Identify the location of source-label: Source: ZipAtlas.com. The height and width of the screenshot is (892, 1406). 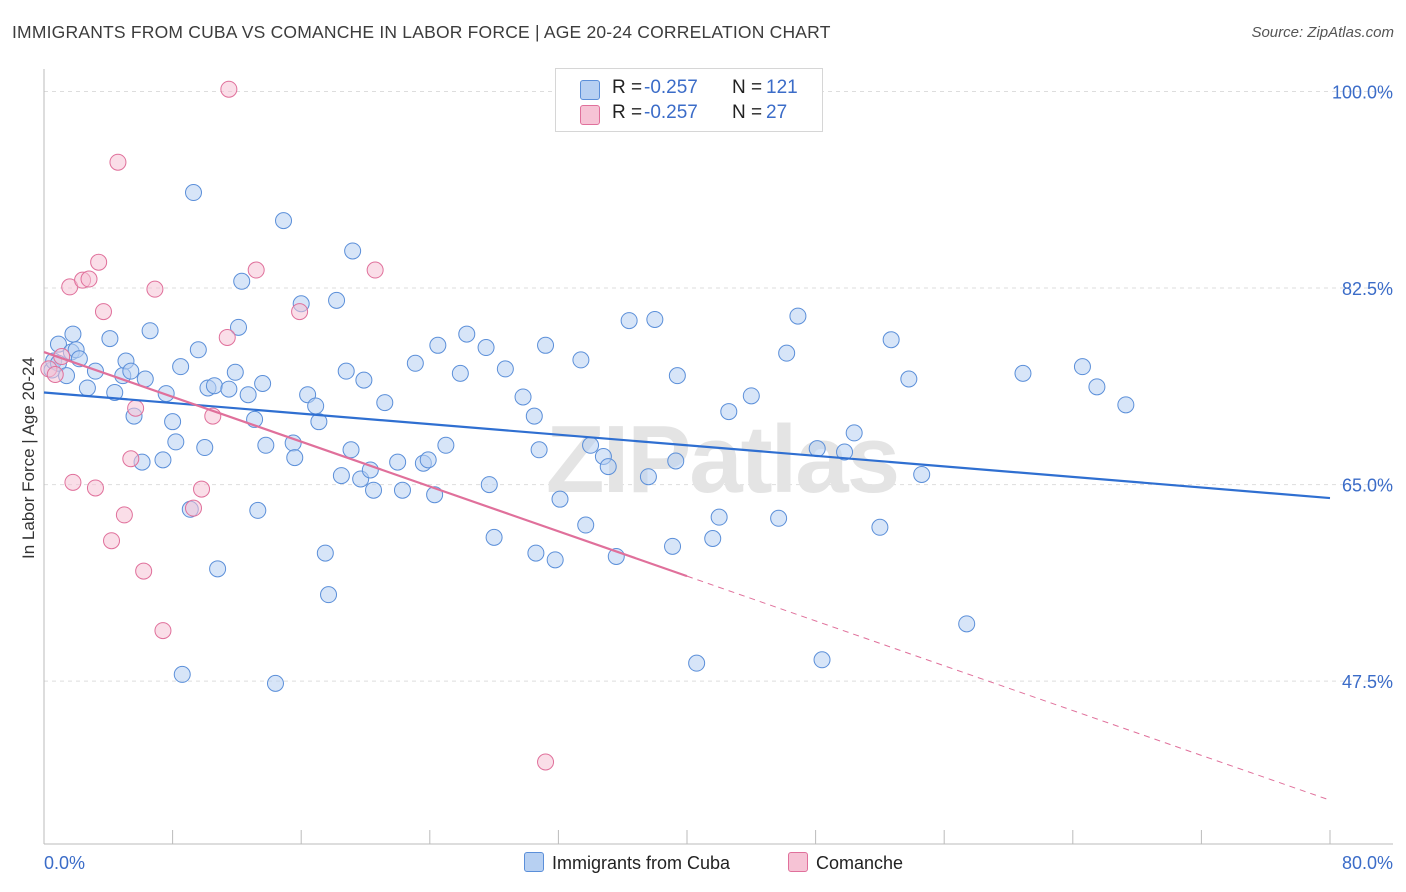
(1322, 32).